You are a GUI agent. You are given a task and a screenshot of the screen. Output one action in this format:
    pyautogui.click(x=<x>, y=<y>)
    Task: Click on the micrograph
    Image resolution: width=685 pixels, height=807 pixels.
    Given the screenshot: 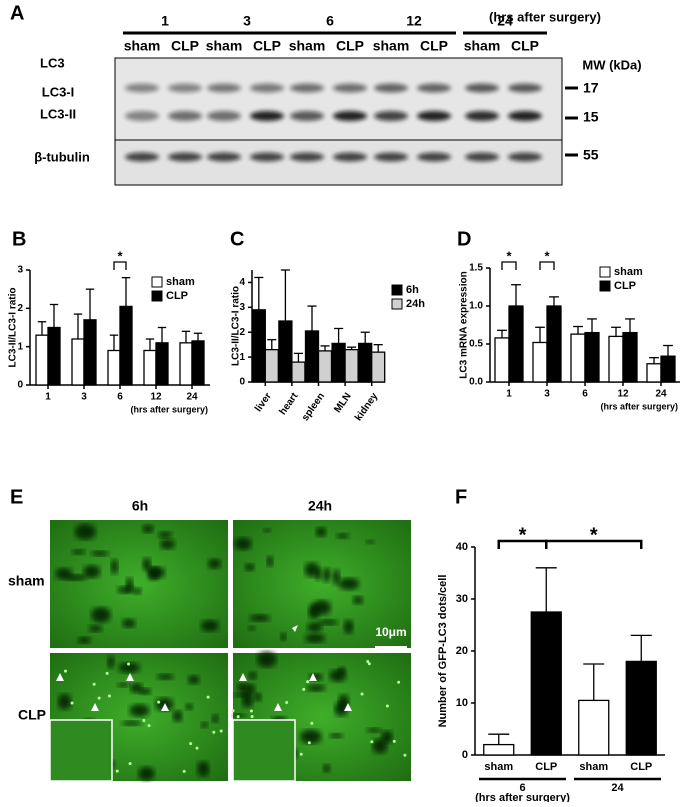 What is the action you would take?
    pyautogui.click(x=139, y=584)
    